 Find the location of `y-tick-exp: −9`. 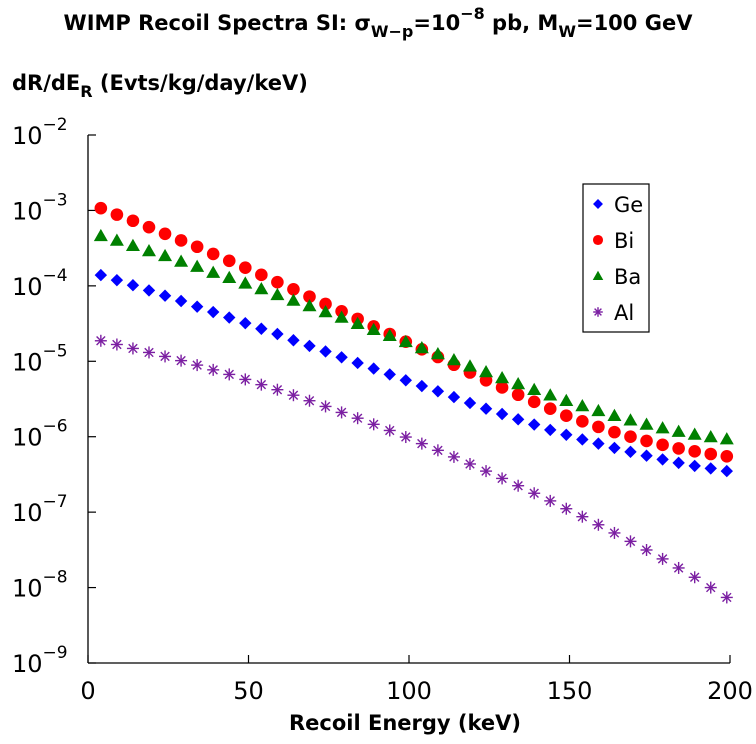

y-tick-exp: −9 is located at coordinates (55, 653).